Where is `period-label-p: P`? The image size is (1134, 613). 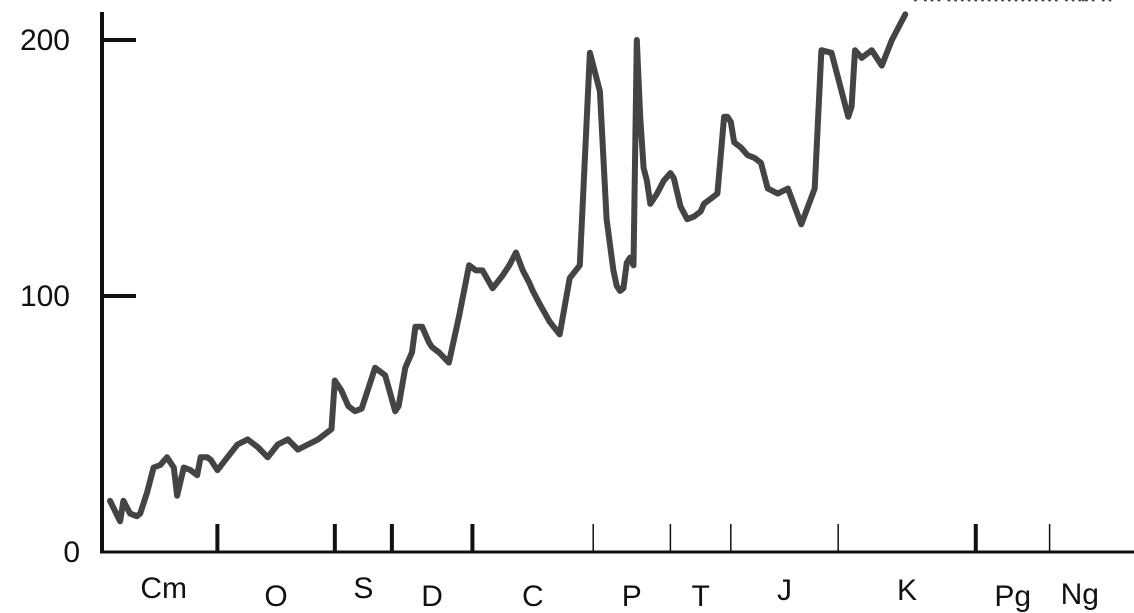 period-label-p: P is located at coordinates (632, 596).